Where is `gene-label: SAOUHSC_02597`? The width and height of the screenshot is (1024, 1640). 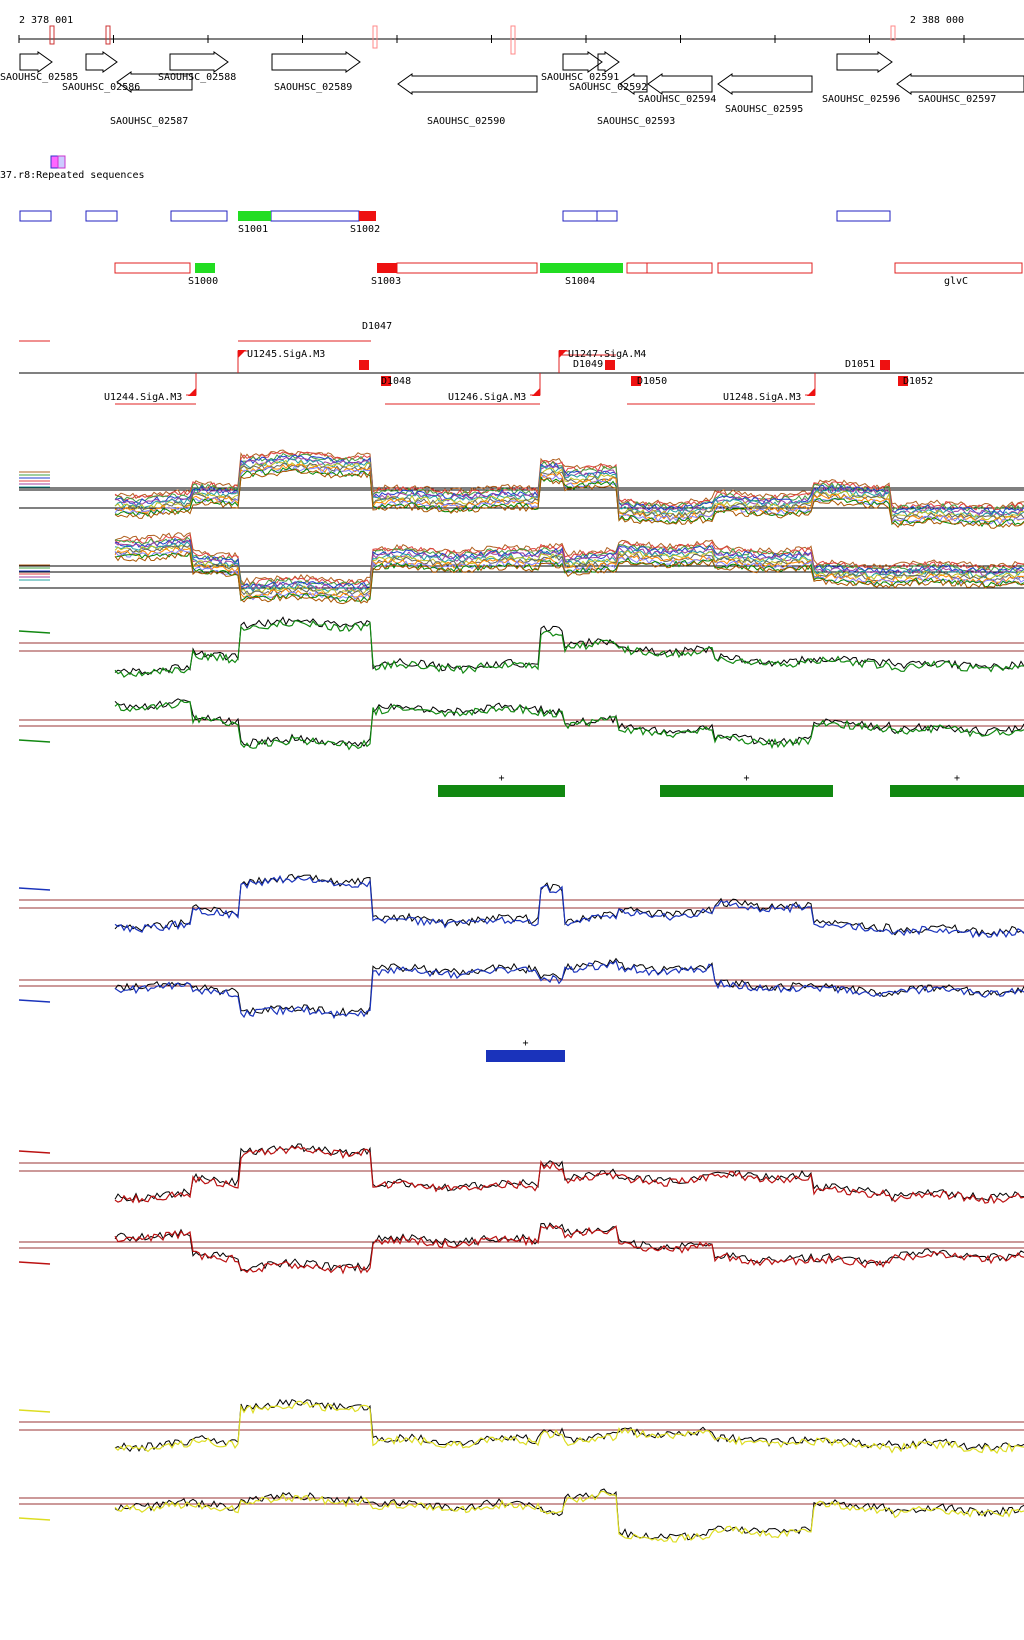 gene-label: SAOUHSC_02597 is located at coordinates (957, 99).